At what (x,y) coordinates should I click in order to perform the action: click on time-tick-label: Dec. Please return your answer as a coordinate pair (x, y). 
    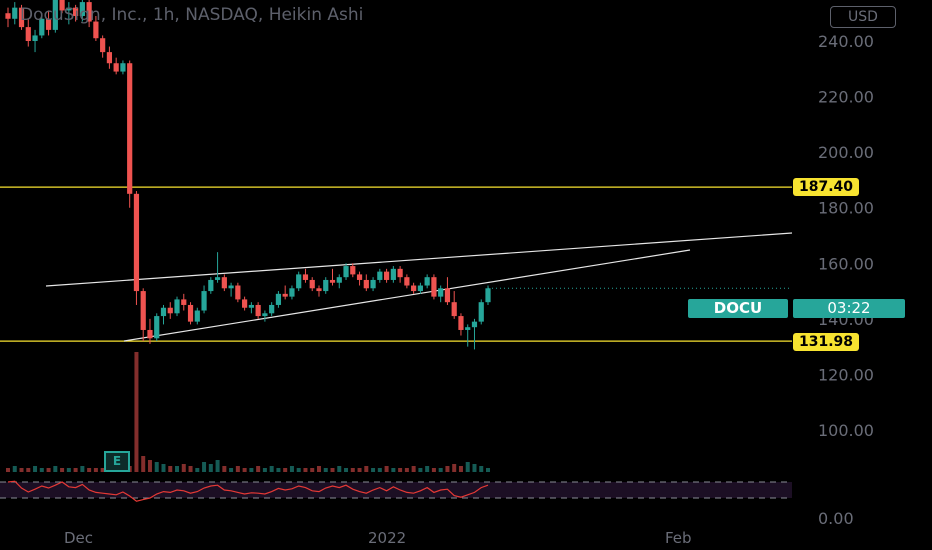
    Looking at the image, I should click on (78, 538).